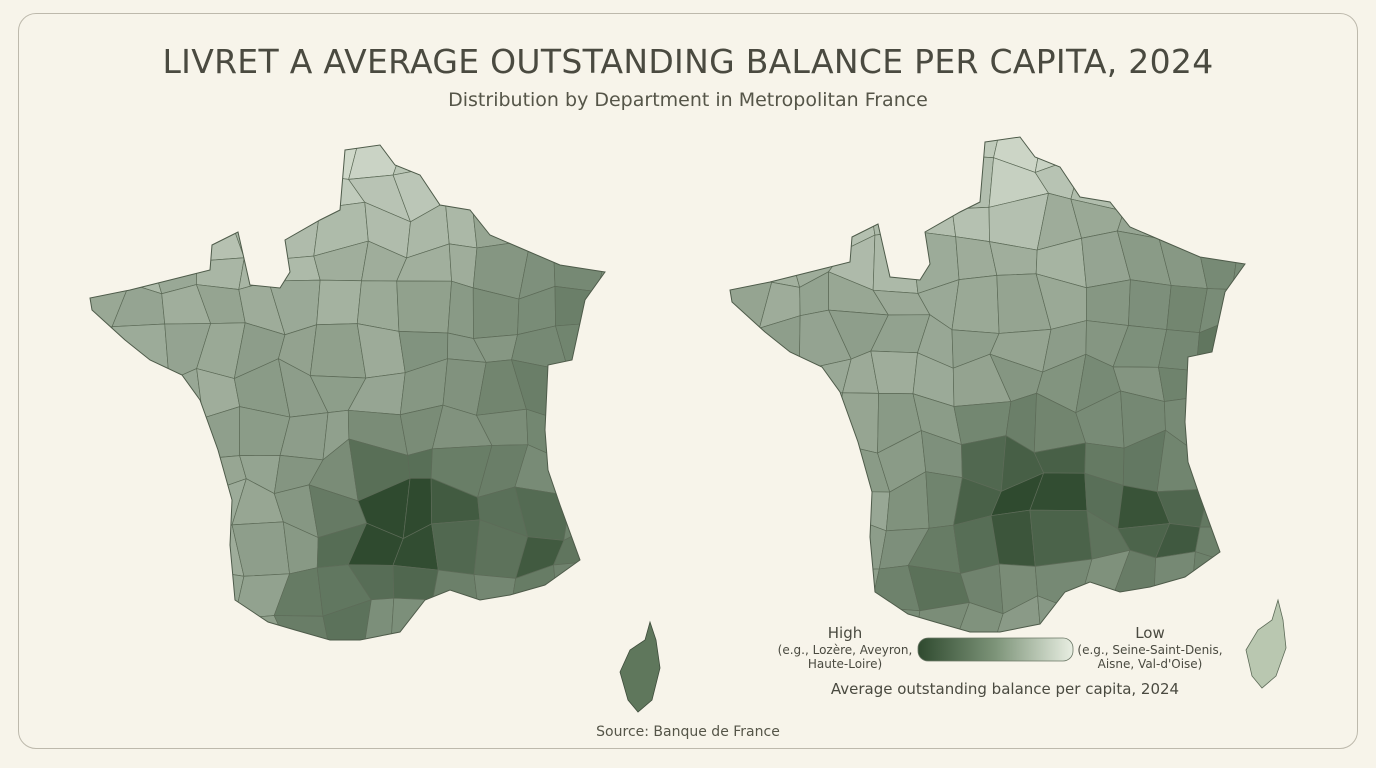  I want to click on source: Source: Banque de France, so click(688, 732).